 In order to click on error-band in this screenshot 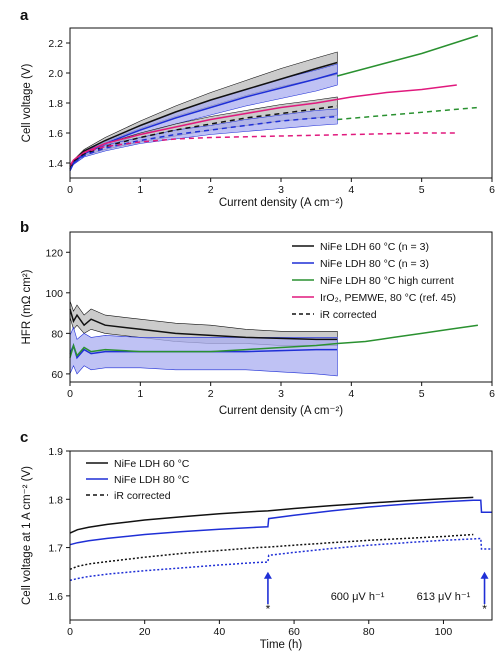, I will do `click(203, 139)`.